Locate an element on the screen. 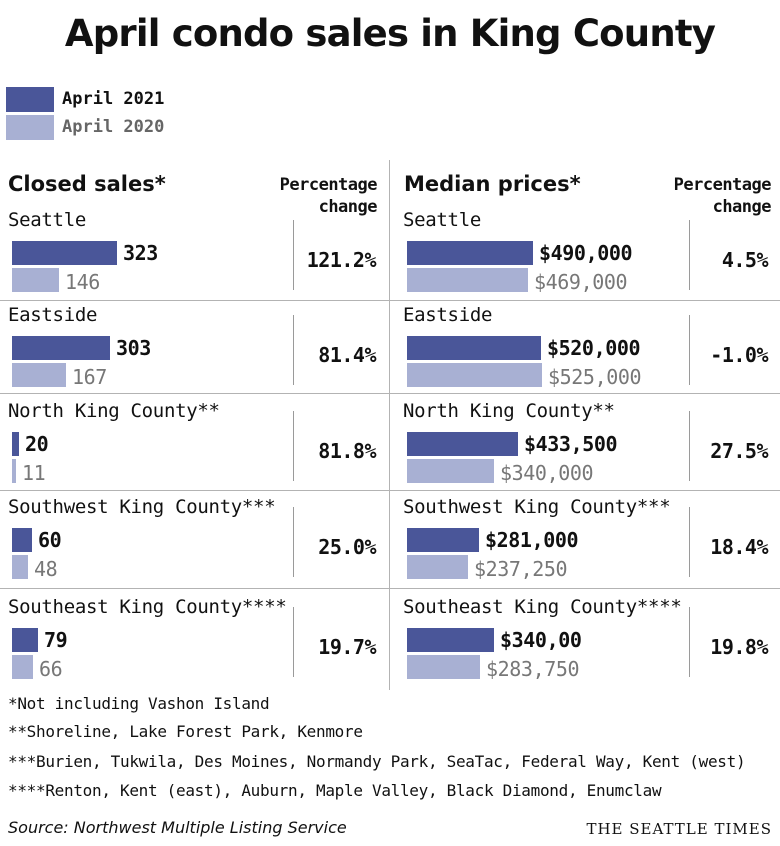 This screenshot has height=846, width=780. median-price-value-label-2021: $433,500 is located at coordinates (571, 444).